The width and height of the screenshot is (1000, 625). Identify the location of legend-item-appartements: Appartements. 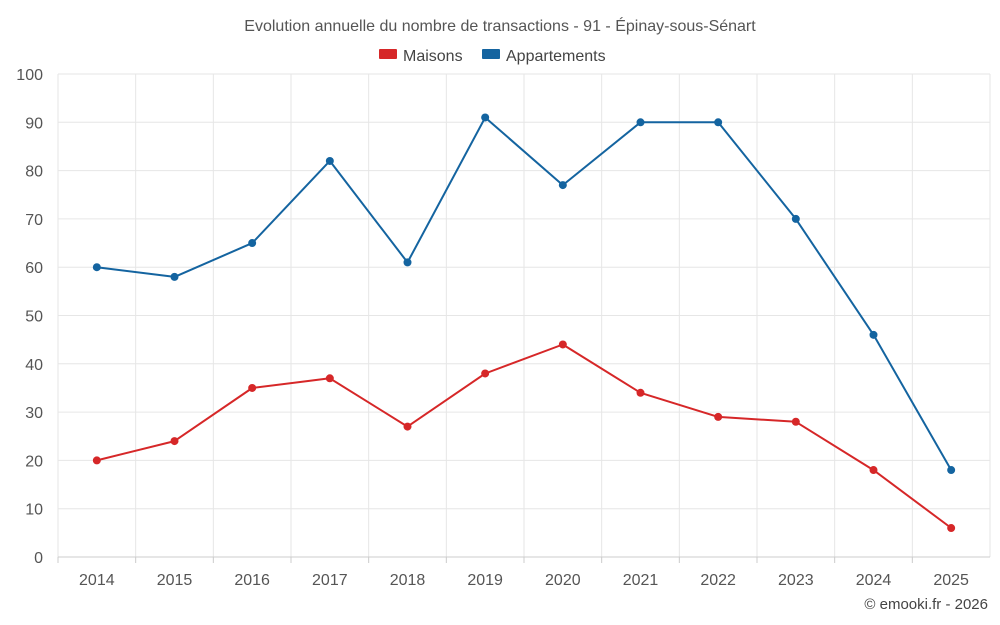
(544, 56).